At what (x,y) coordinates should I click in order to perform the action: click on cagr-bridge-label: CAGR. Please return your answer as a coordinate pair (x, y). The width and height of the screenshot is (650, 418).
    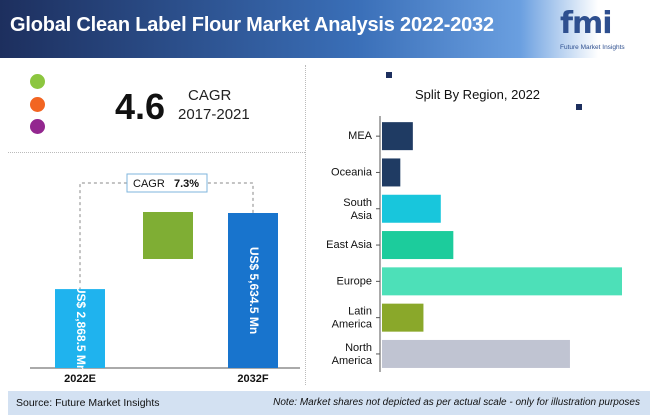
    Looking at the image, I should click on (149, 184).